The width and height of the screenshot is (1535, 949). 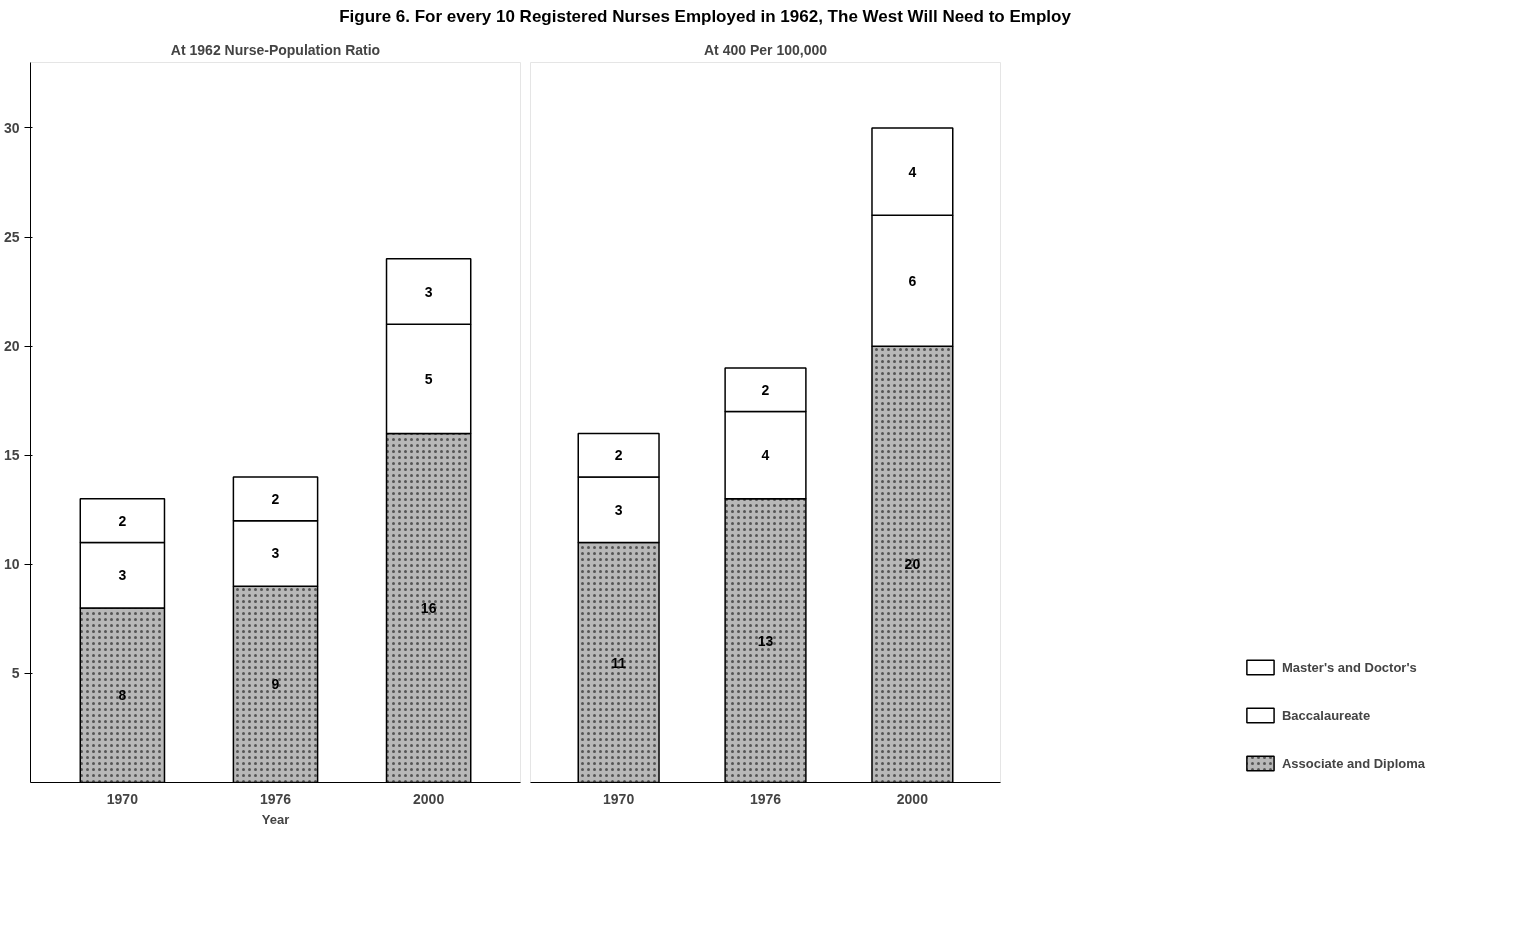 I want to click on text: Figure 6. For every 10 Registered Nurses Employed in 1962, The West Will Need to Employ, so click(x=705, y=16).